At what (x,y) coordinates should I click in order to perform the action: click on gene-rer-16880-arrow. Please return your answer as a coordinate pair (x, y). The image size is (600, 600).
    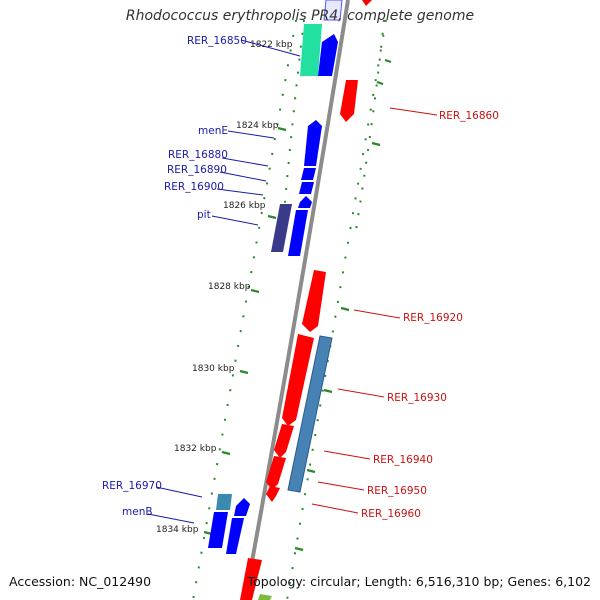
    Looking at the image, I should click on (308, 174).